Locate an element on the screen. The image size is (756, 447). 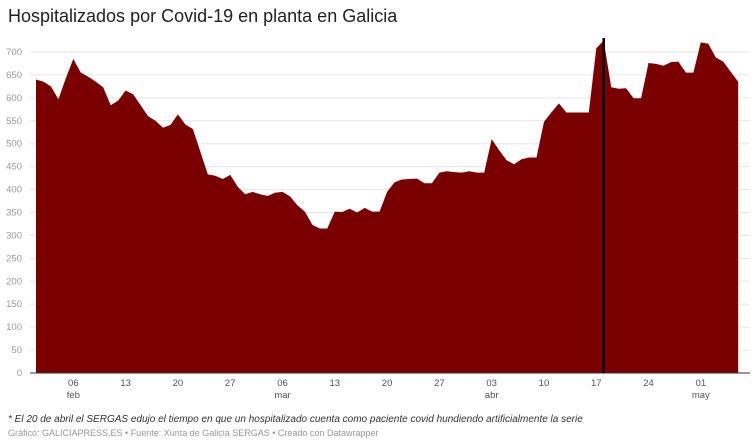
y-tick-label: 0 is located at coordinates (19, 373).